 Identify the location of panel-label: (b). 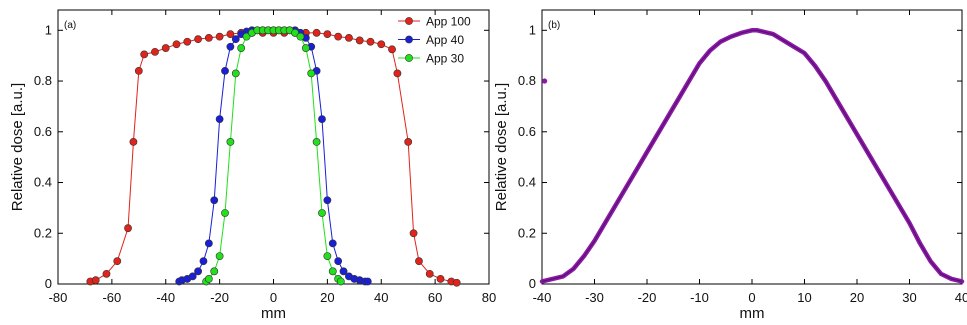
(554, 25).